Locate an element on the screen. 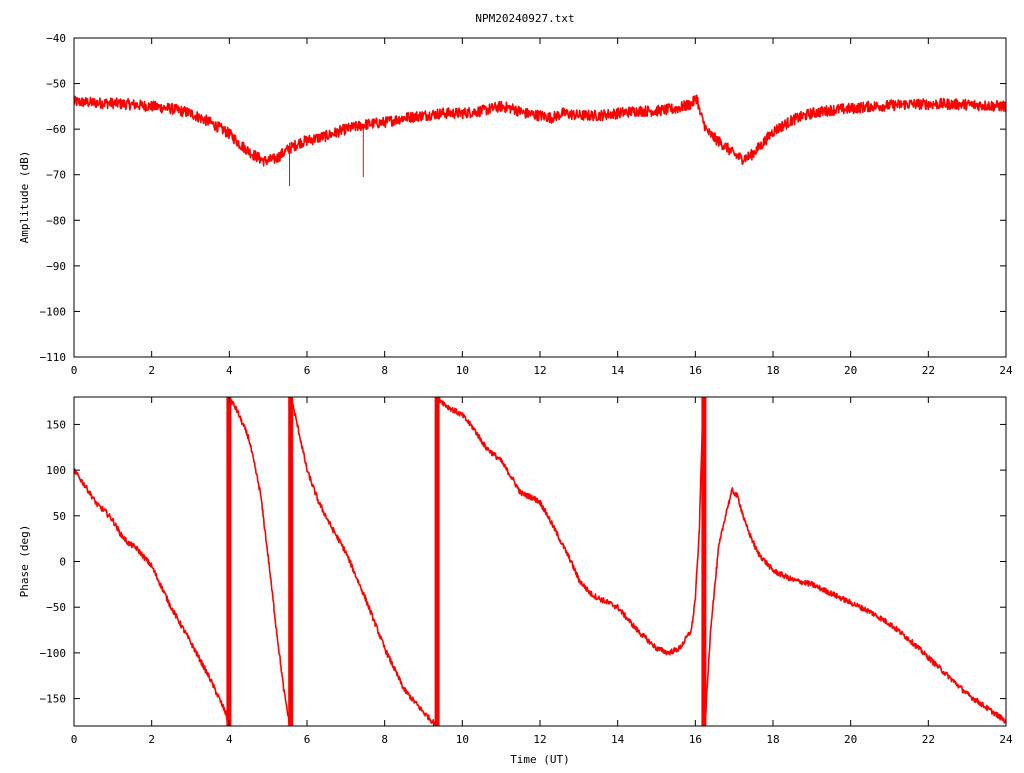 The width and height of the screenshot is (1024, 773). phase-y-tick-label-5: 100 is located at coordinates (56, 470).